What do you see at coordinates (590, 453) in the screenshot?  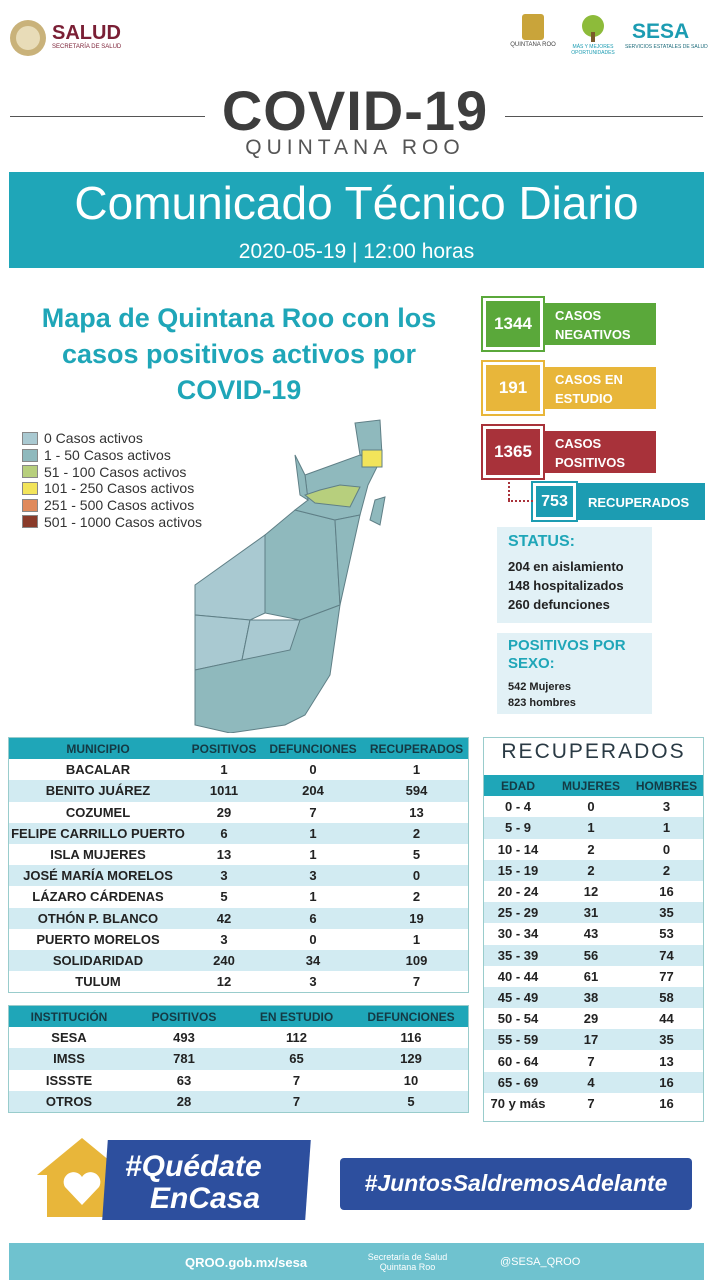 I see `stat-label: CASOS POSITIVOS` at bounding box center [590, 453].